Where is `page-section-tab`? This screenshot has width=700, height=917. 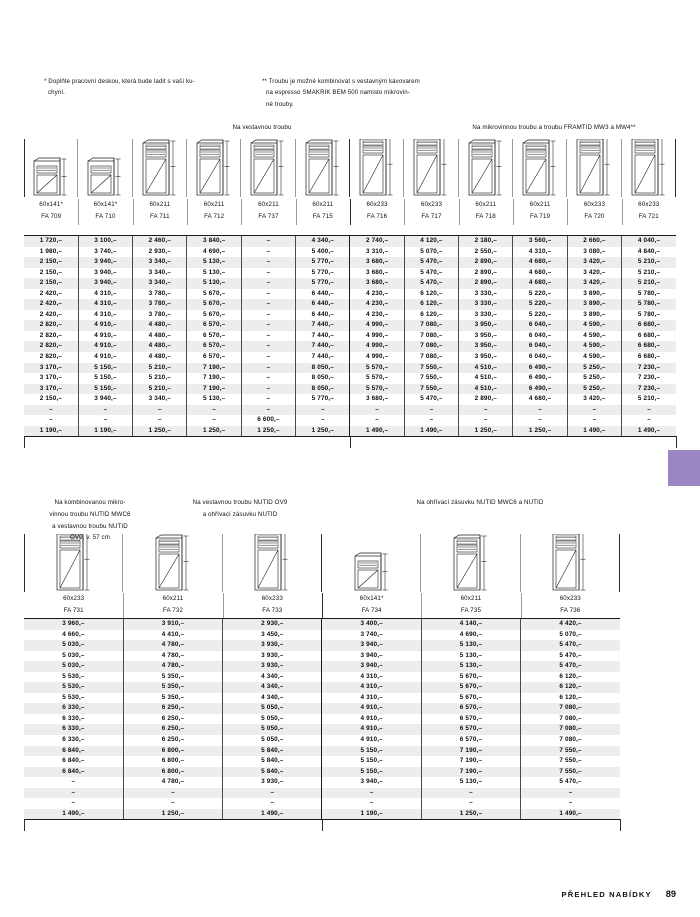
page-section-tab is located at coordinates (684, 468).